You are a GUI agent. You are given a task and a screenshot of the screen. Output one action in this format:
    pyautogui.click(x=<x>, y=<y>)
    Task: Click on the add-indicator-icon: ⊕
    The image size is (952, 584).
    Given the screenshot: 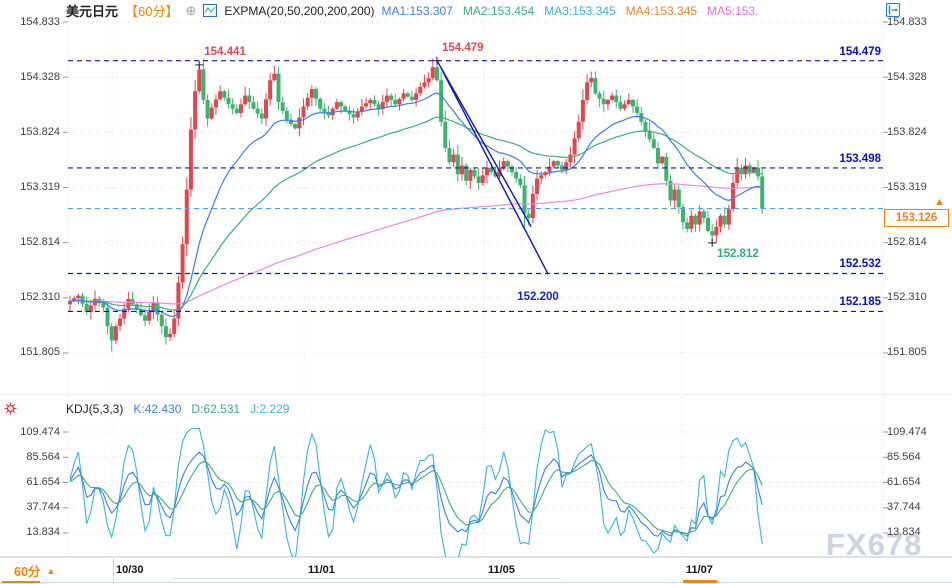 What is the action you would take?
    pyautogui.click(x=191, y=10)
    